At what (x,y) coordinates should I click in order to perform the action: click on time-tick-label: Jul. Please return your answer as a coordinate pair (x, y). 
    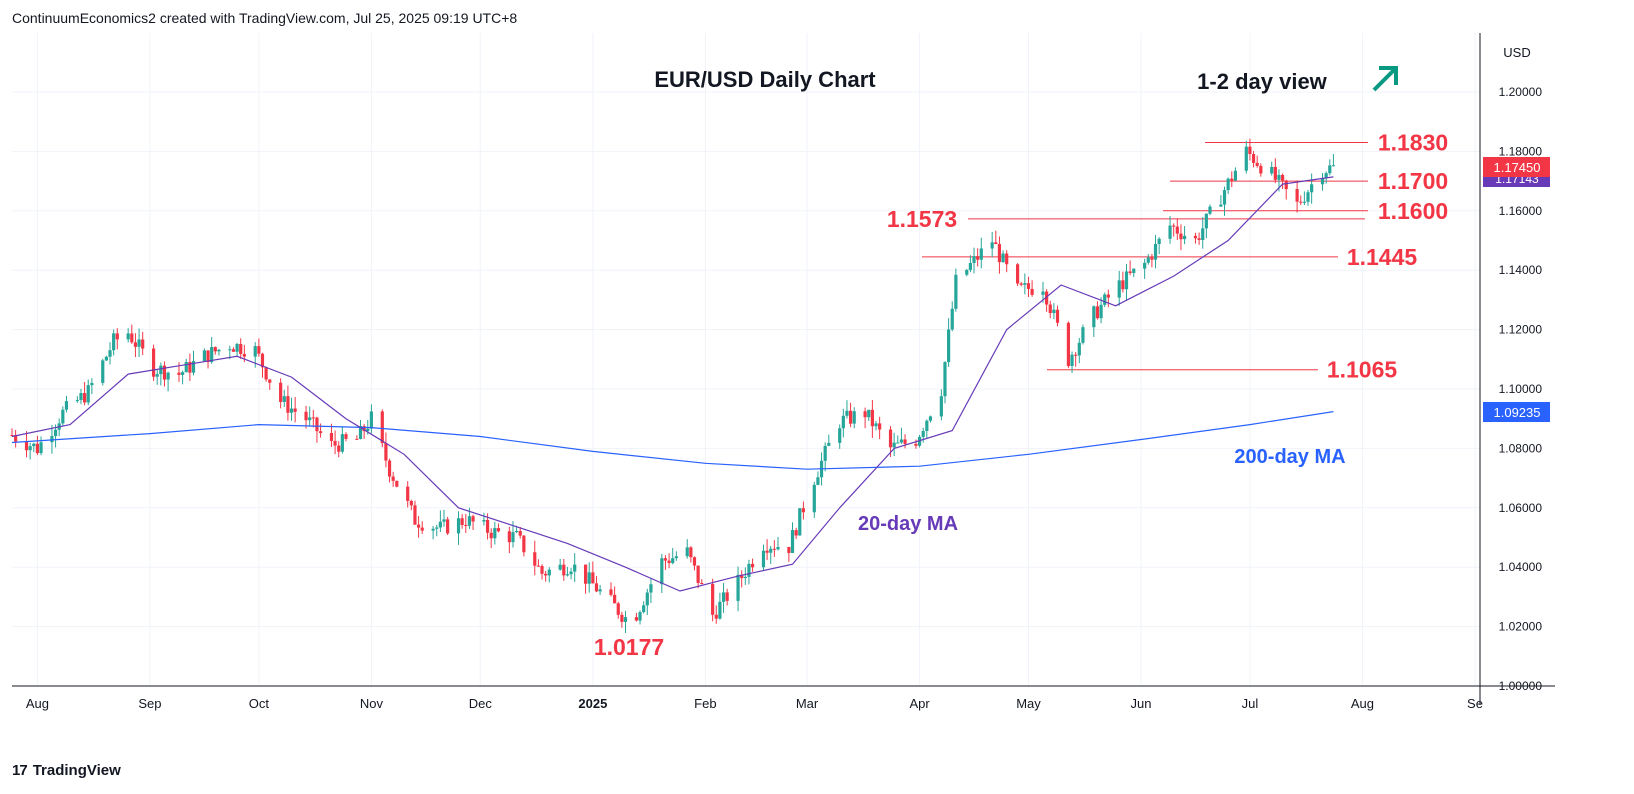
    Looking at the image, I should click on (1250, 703).